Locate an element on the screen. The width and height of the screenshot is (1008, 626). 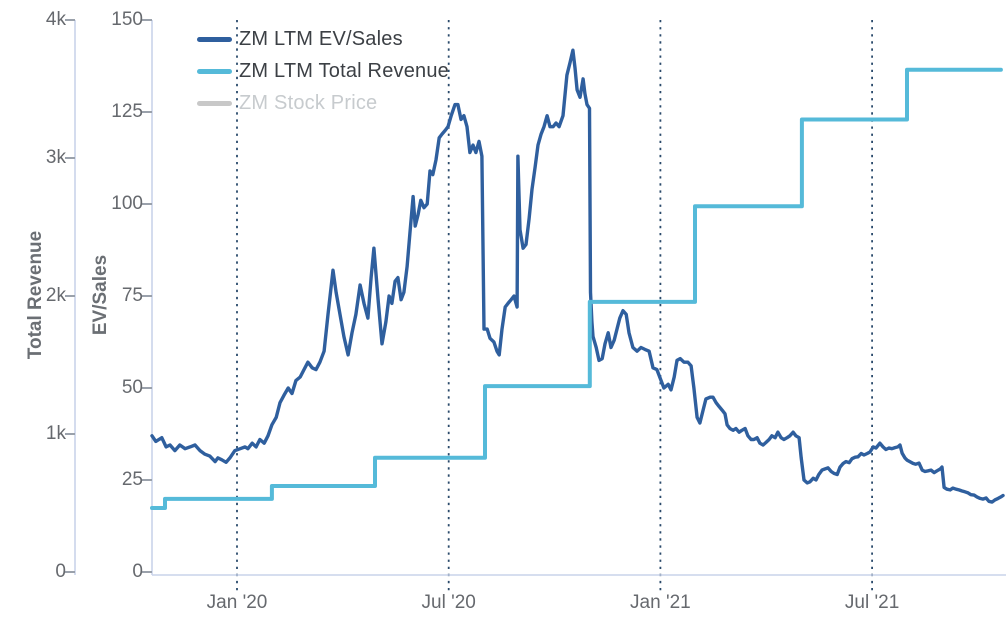
legend-item-ev-sales: ZM LTM EV/Sales is located at coordinates (323, 39).